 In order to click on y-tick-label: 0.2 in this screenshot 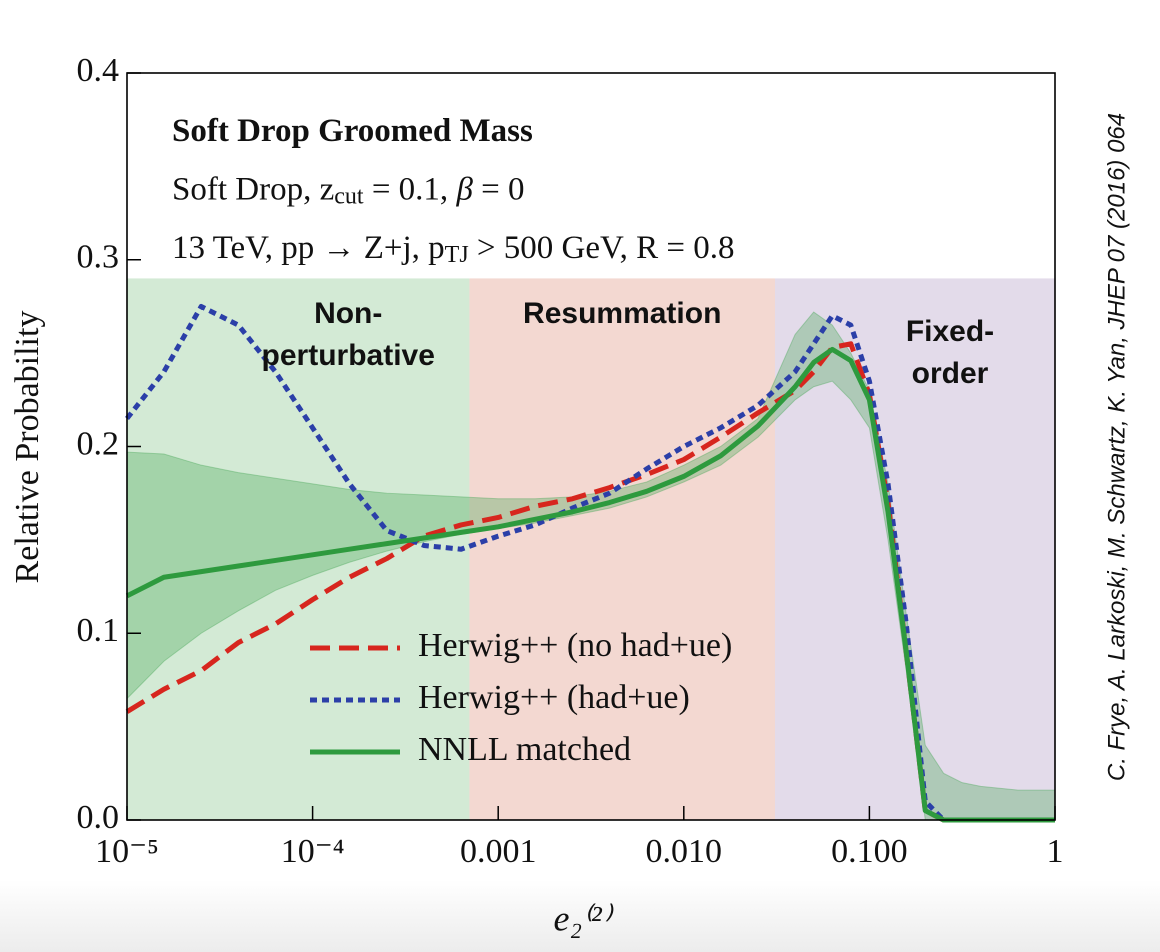, I will do `click(98, 443)`.